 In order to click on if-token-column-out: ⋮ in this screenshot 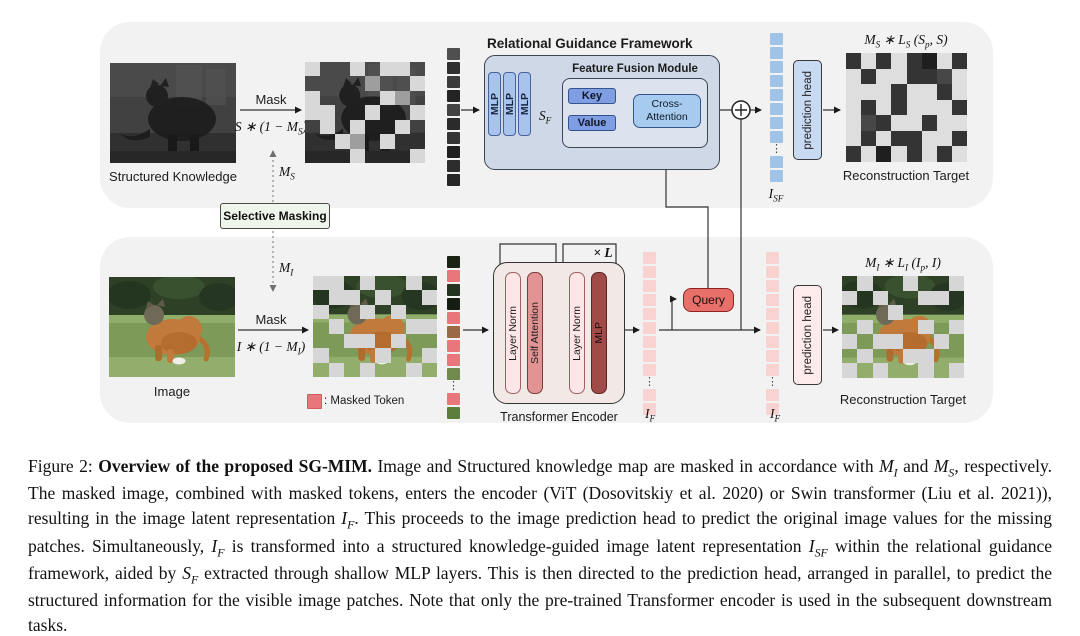, I will do `click(772, 333)`.